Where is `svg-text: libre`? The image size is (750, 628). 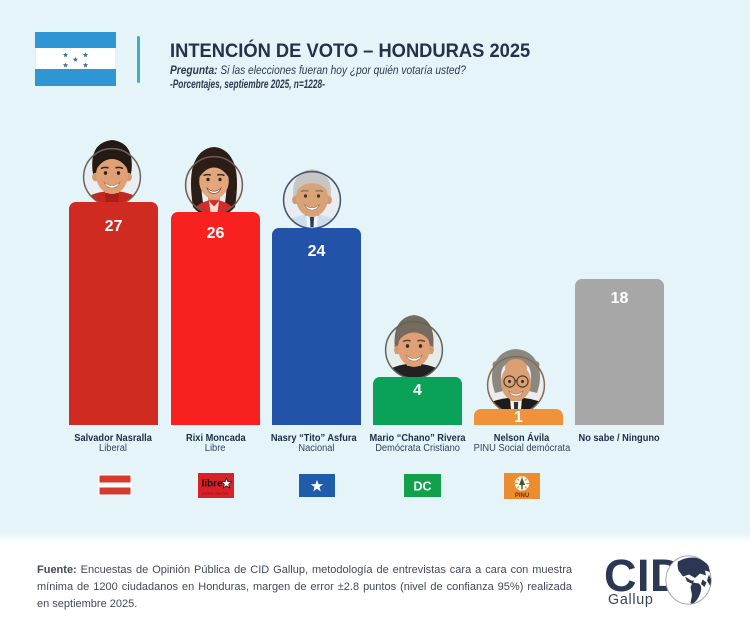 svg-text: libre is located at coordinates (212, 484).